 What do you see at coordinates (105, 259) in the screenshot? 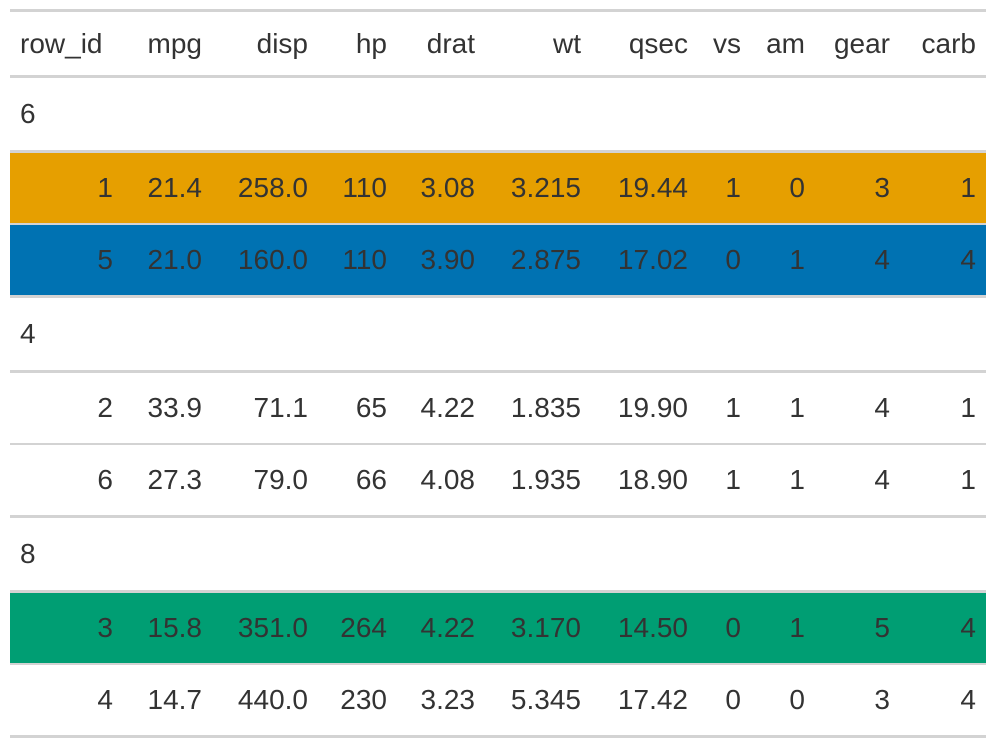
I see `cell-row-id: 5` at bounding box center [105, 259].